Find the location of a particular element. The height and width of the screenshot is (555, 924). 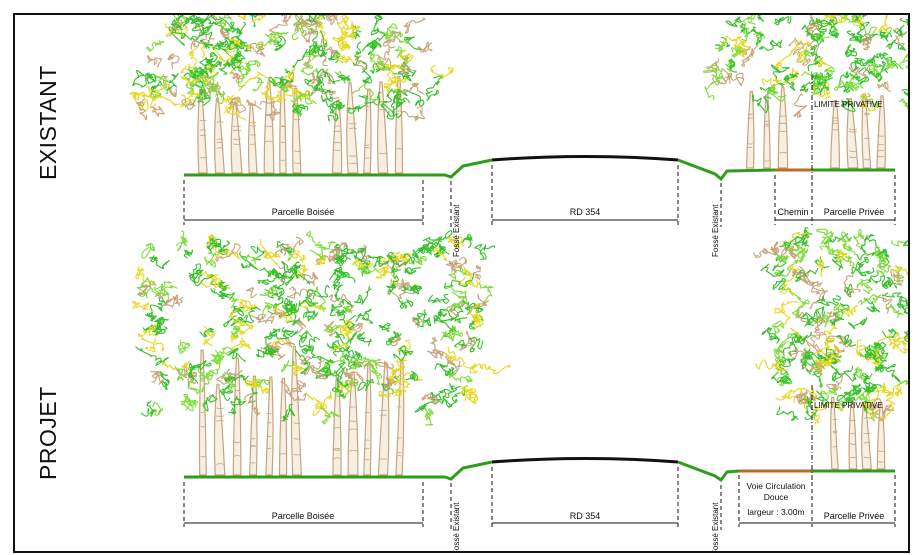

projet-profile is located at coordinates (539, 434).